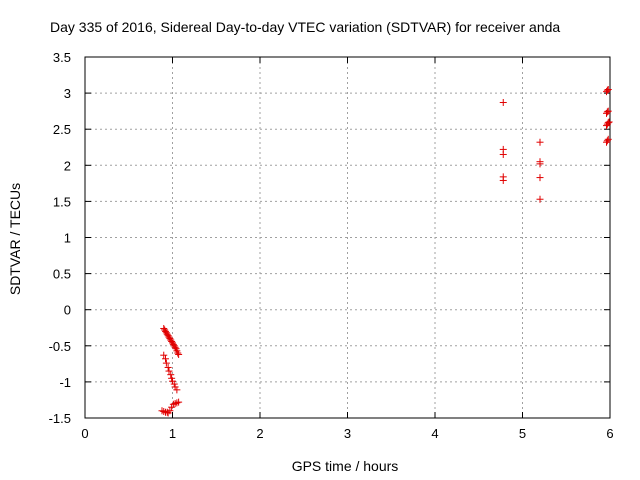 The width and height of the screenshot is (640, 480). I want to click on y-tick-label: 3, so click(67, 93).